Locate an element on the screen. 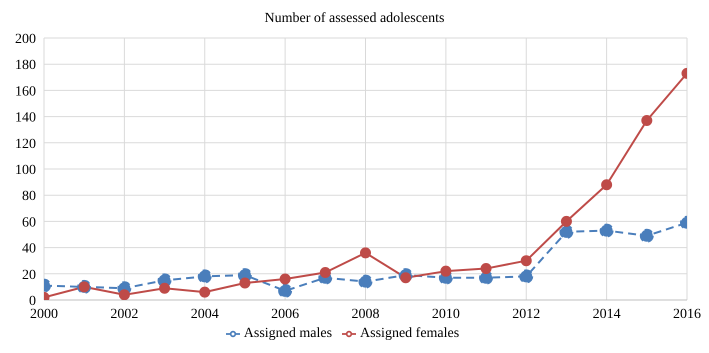  chart-title: Number of assessed adolescents is located at coordinates (354, 19).